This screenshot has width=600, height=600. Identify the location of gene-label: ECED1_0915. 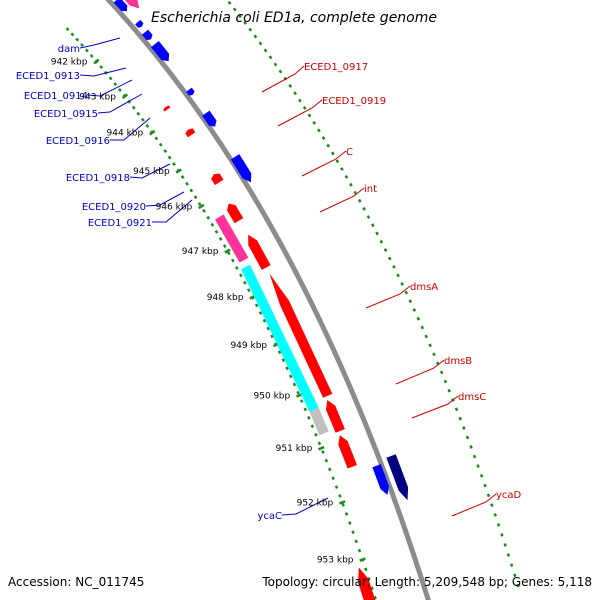
(66, 114).